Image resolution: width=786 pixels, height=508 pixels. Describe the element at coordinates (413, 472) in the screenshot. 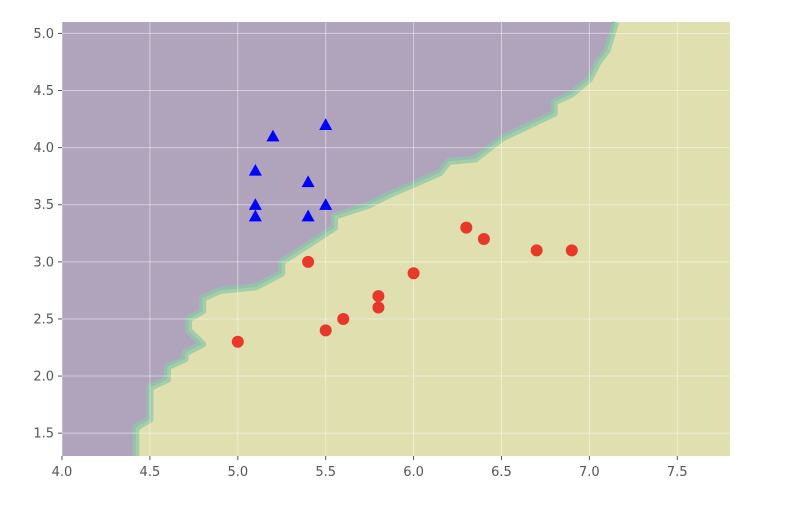

I see `x-tick-label: 6.0` at that location.